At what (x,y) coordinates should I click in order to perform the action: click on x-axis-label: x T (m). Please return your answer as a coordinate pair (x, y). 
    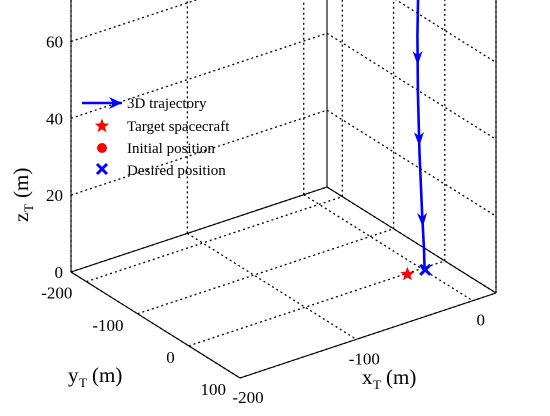
    Looking at the image, I should click on (389, 378).